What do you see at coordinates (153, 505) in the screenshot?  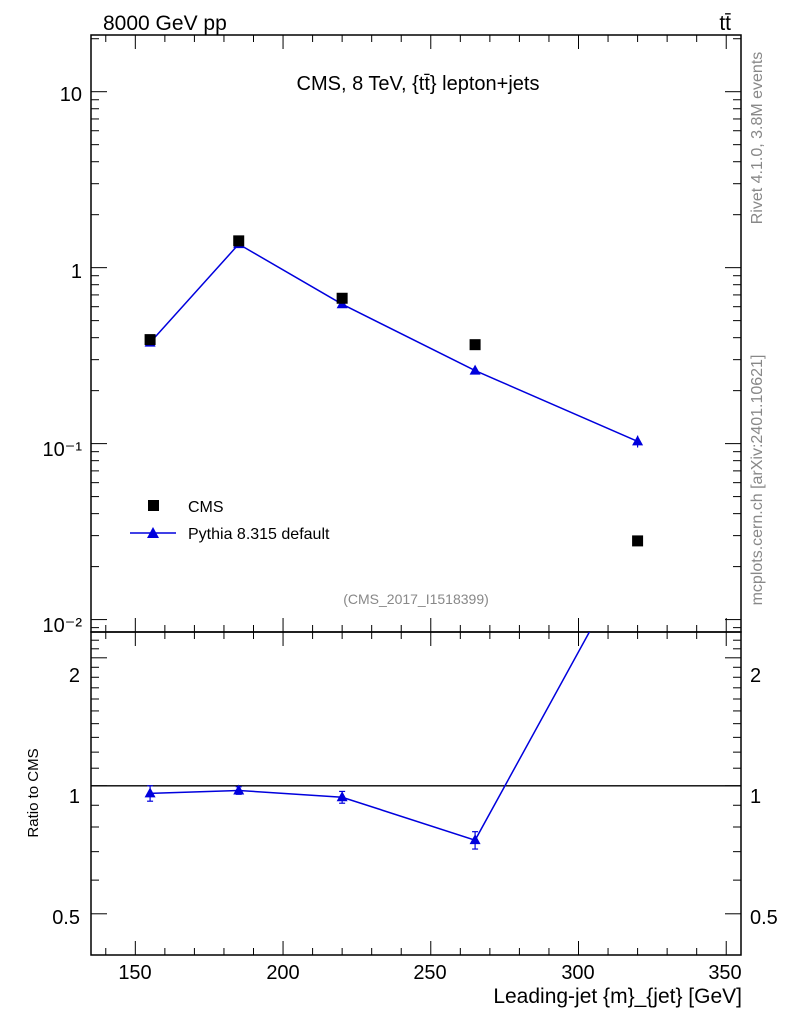 I see `legend-cms-marker` at bounding box center [153, 505].